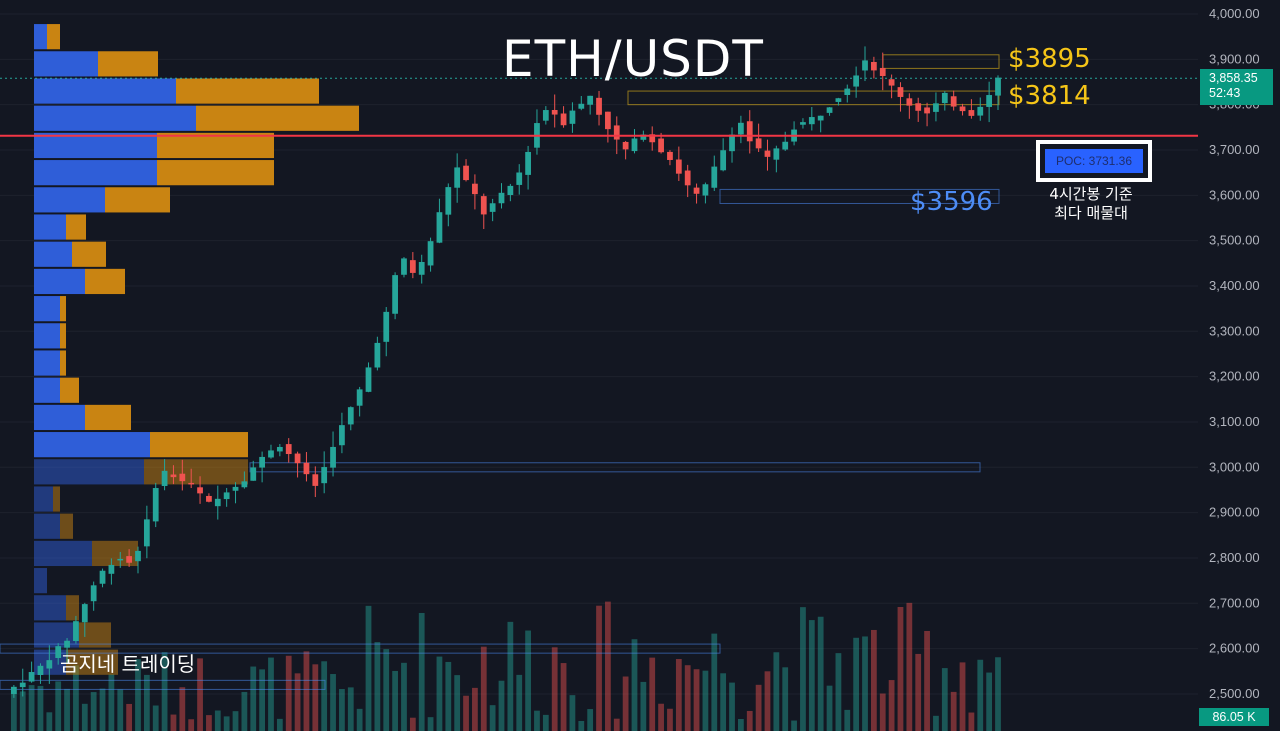  What do you see at coordinates (1049, 59) in the screenshot?
I see `level-label-3895: $3895` at bounding box center [1049, 59].